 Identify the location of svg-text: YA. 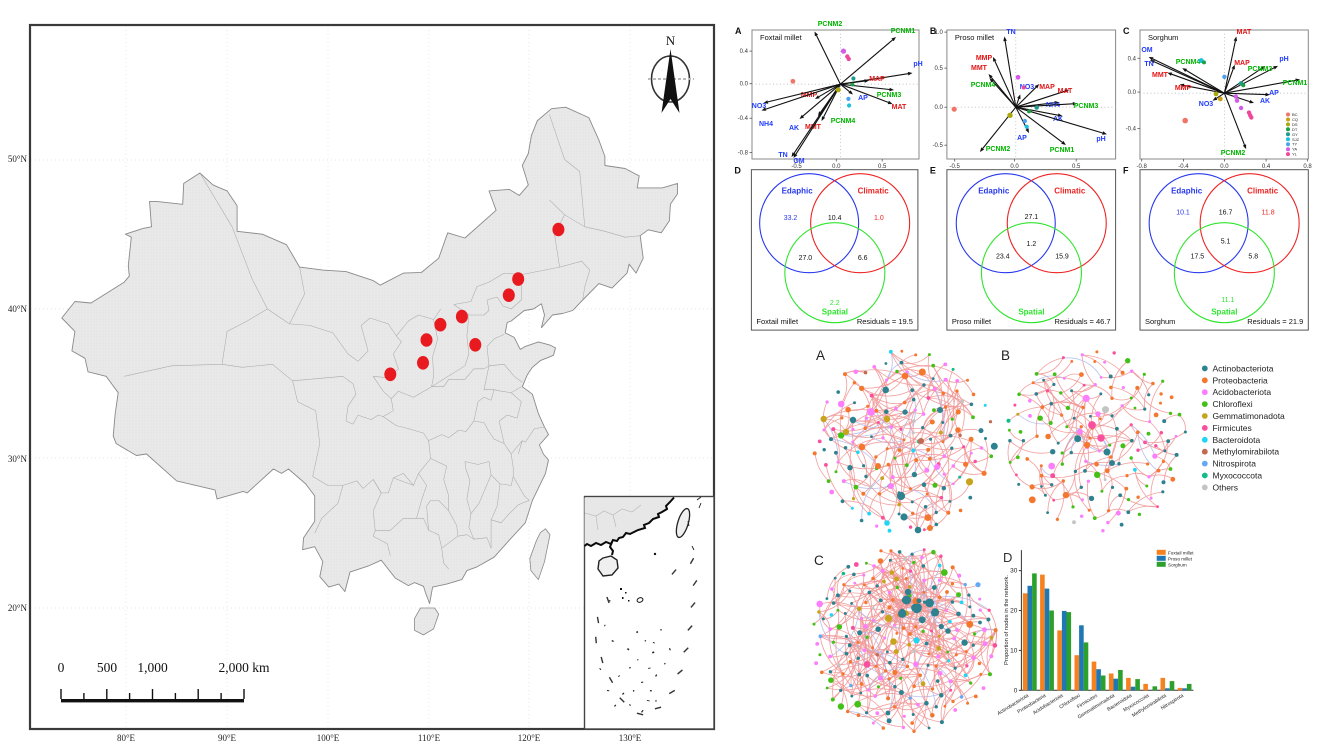
(1294, 149).